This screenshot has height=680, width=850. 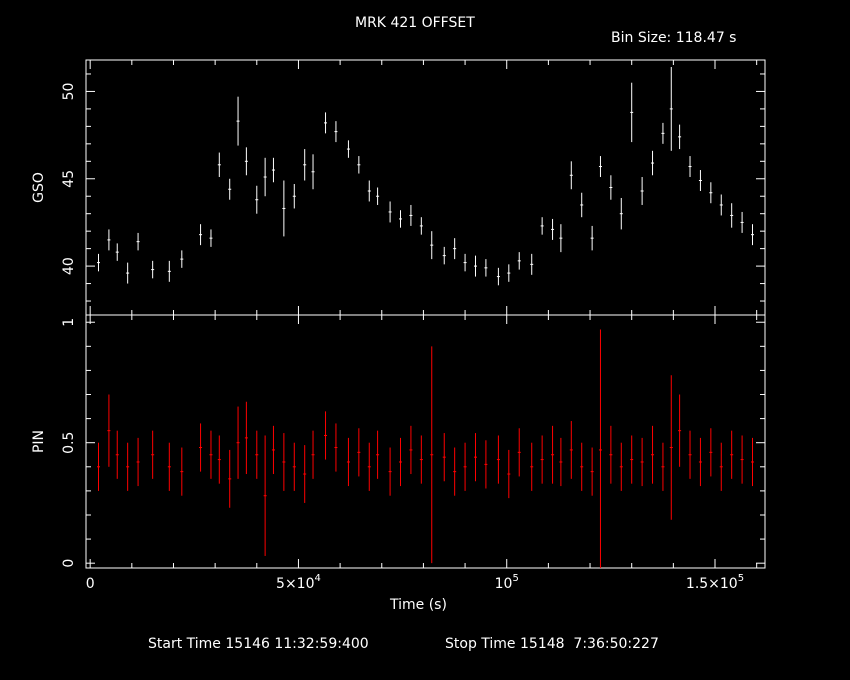 I want to click on bin-size-label: Bin Size:, so click(x=641, y=38).